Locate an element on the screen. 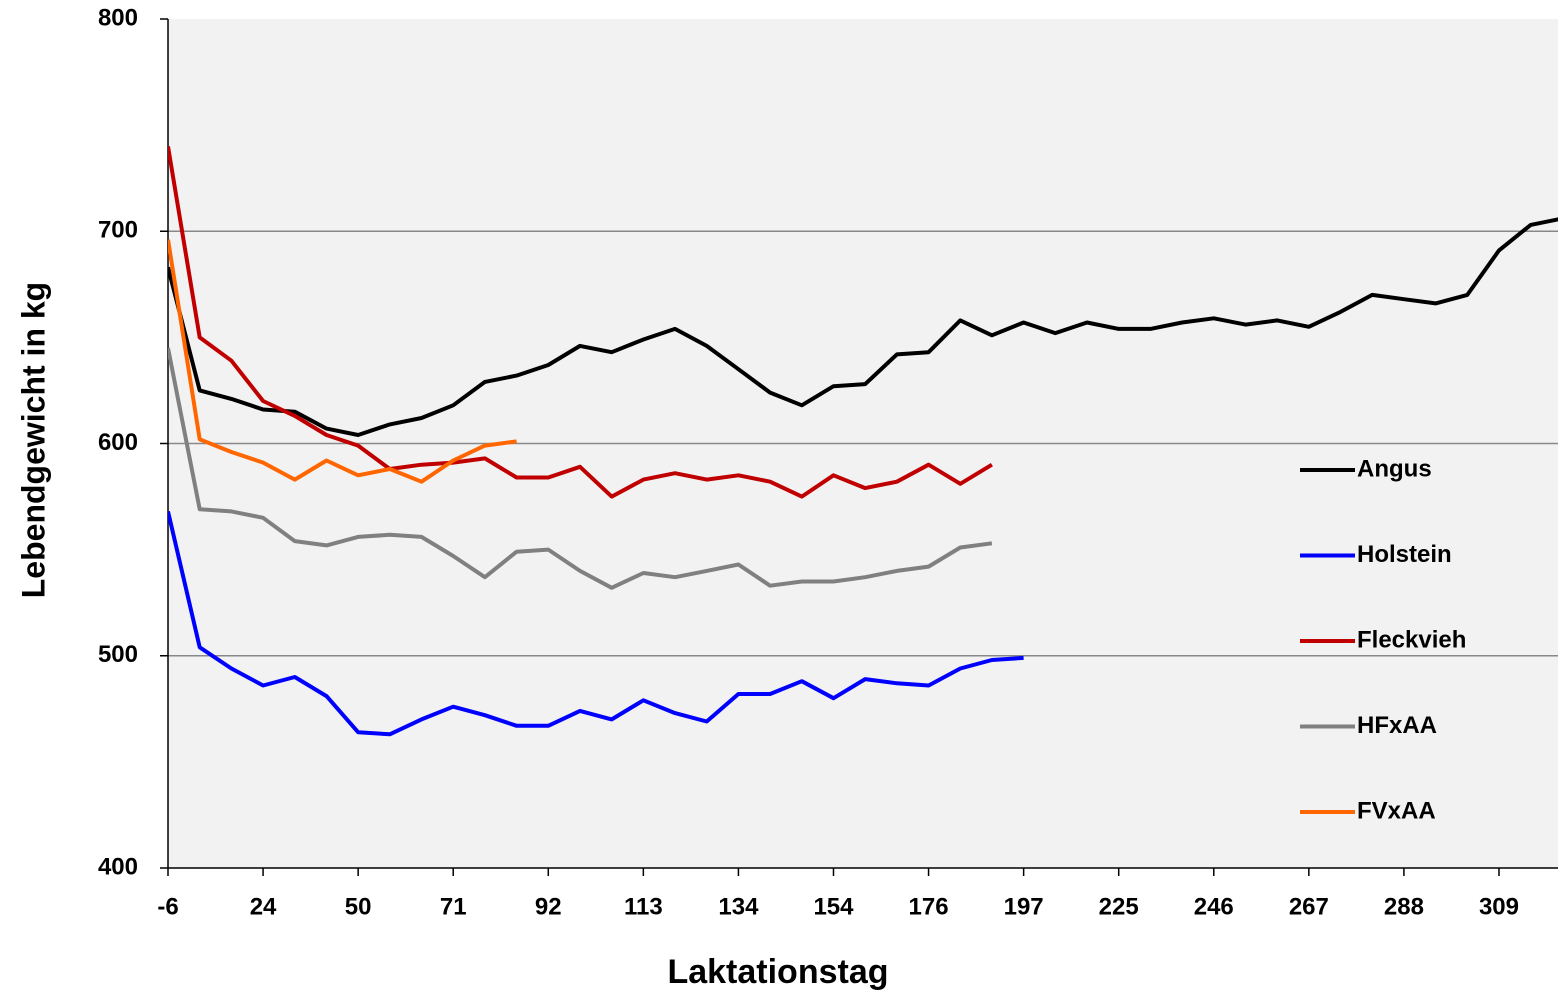 Image resolution: width=1558 pixels, height=1000 pixels. legend-label: HFxAA is located at coordinates (1397, 725).